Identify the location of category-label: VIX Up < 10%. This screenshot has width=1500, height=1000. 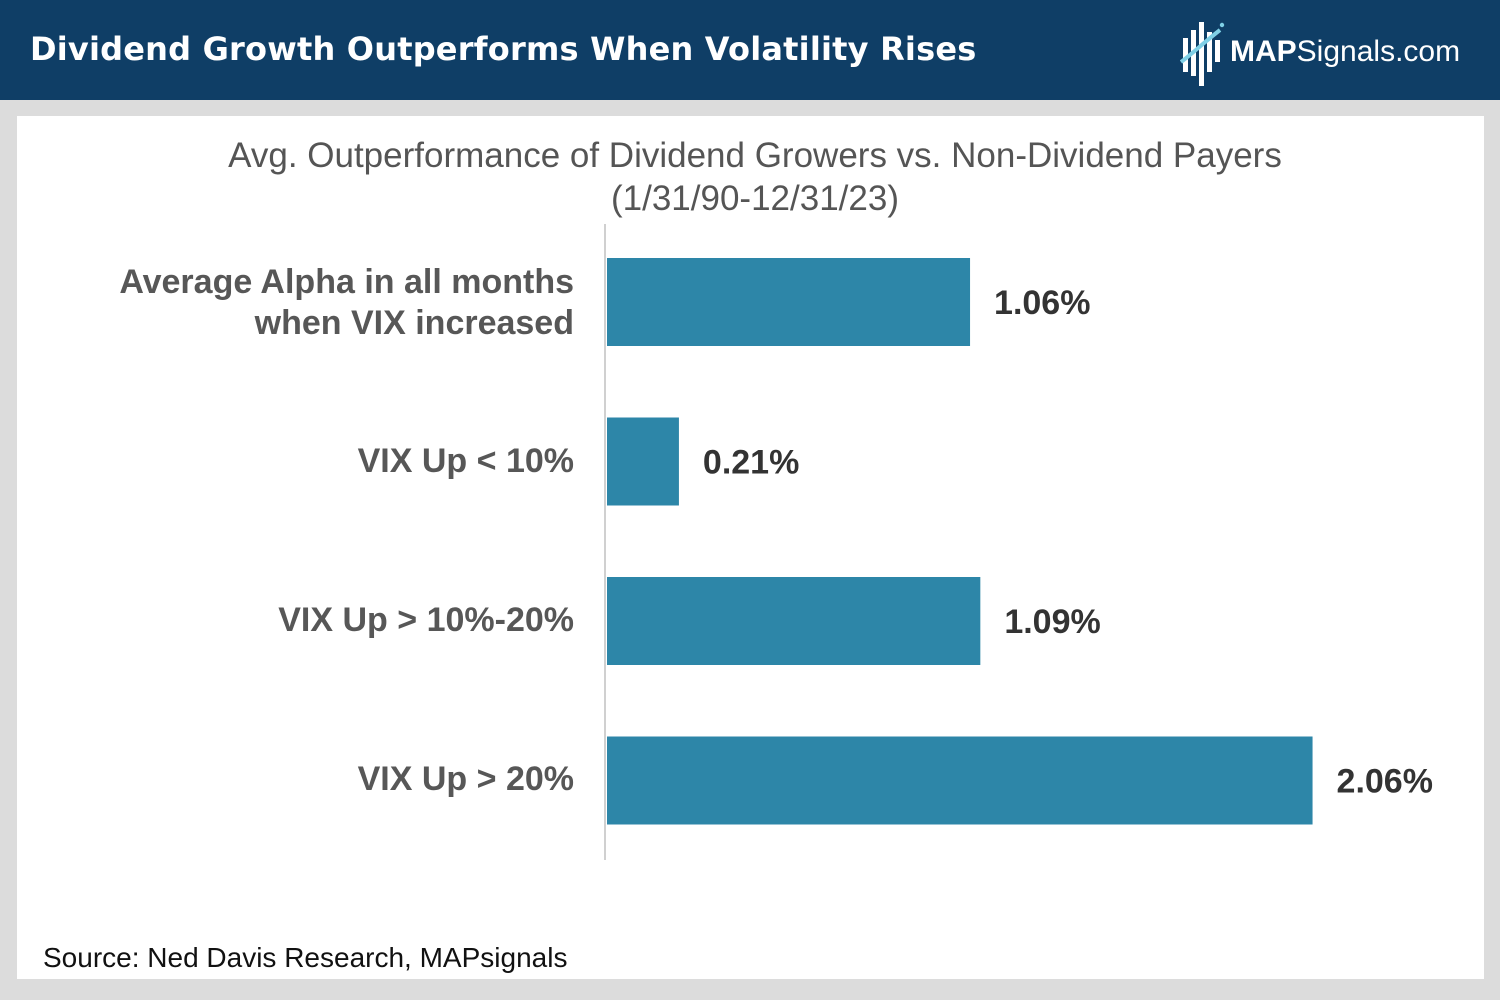
(466, 461).